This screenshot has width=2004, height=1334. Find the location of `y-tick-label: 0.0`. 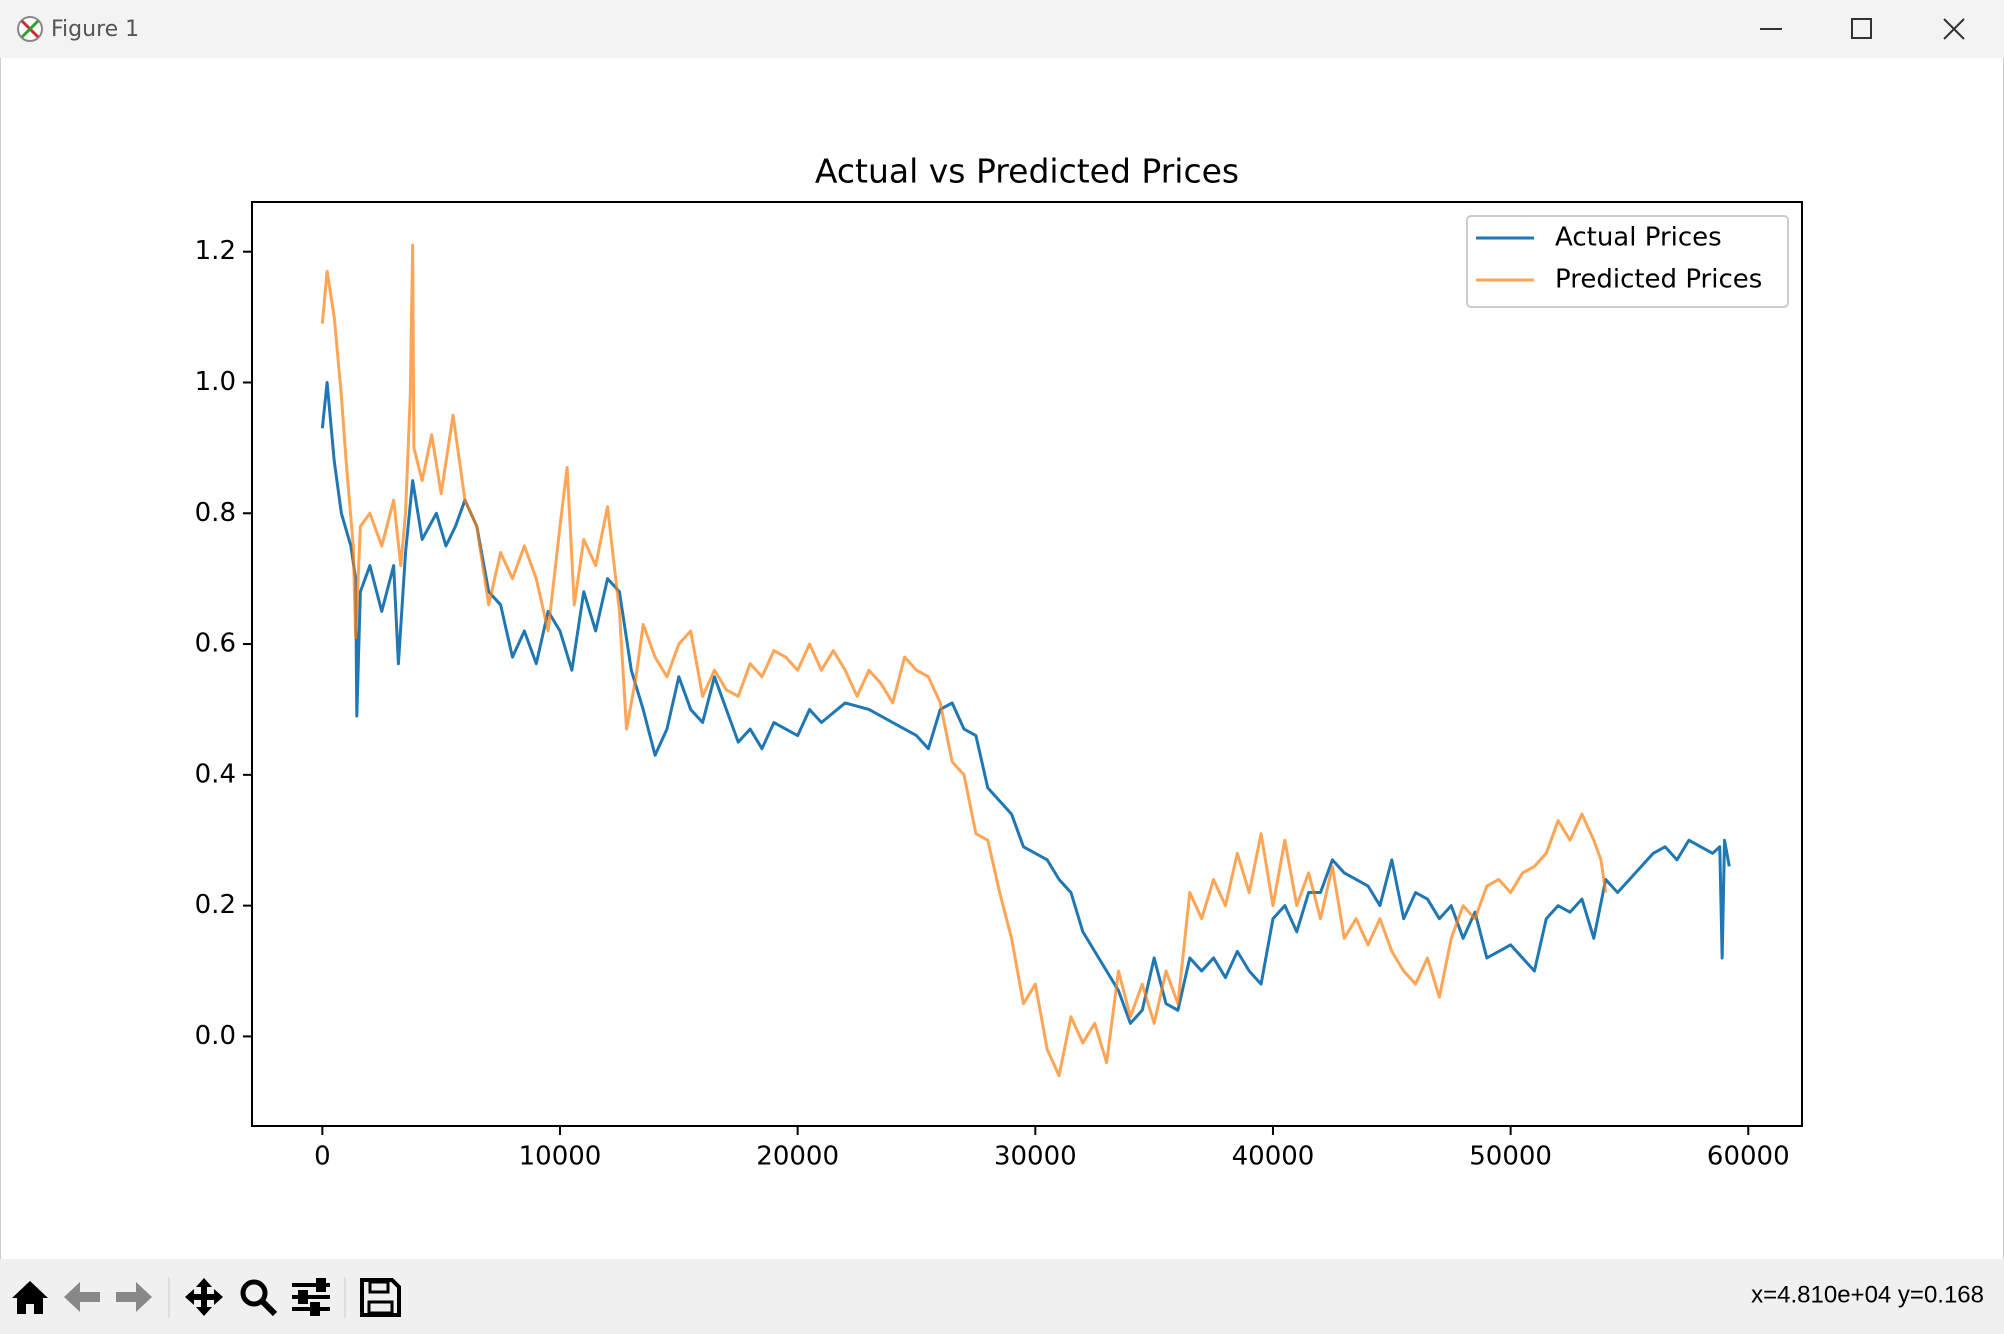

y-tick-label: 0.0 is located at coordinates (215, 1036).